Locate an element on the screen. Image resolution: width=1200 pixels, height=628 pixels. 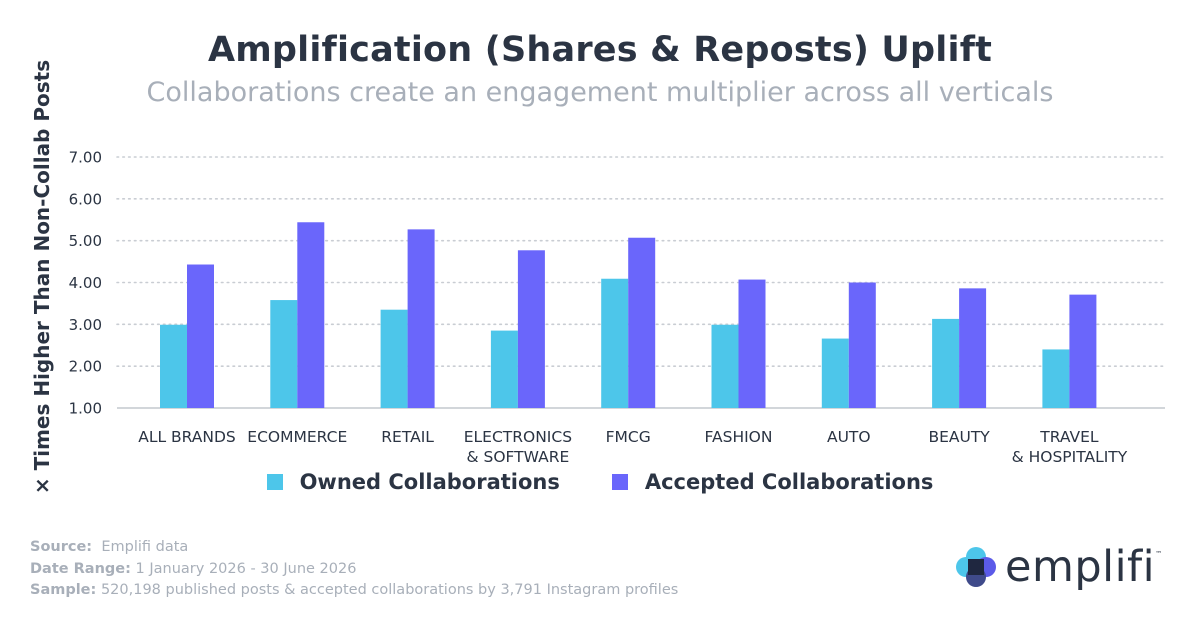
x-tick-label-line: ELECTRONICS is located at coordinates (518, 437).